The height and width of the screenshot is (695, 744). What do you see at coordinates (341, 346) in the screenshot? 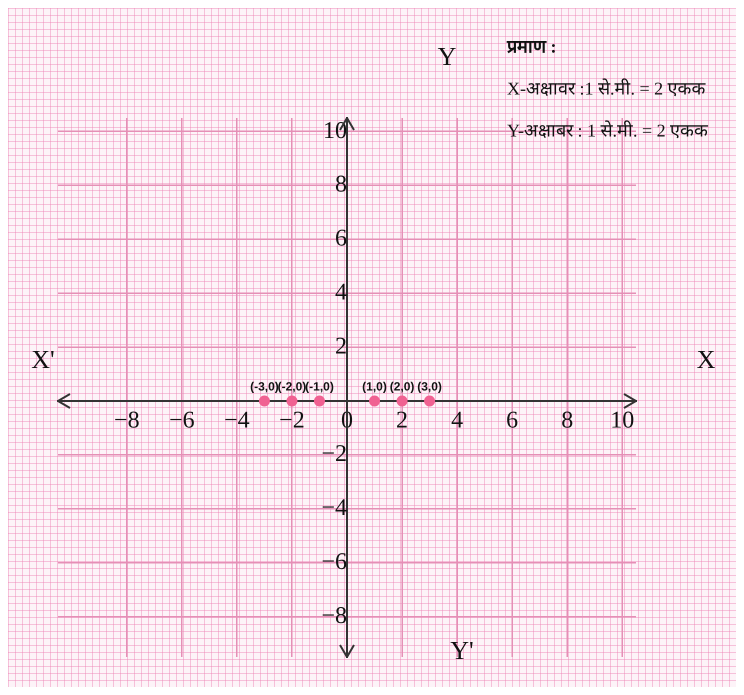
I see `y-tick-label: 2` at bounding box center [341, 346].